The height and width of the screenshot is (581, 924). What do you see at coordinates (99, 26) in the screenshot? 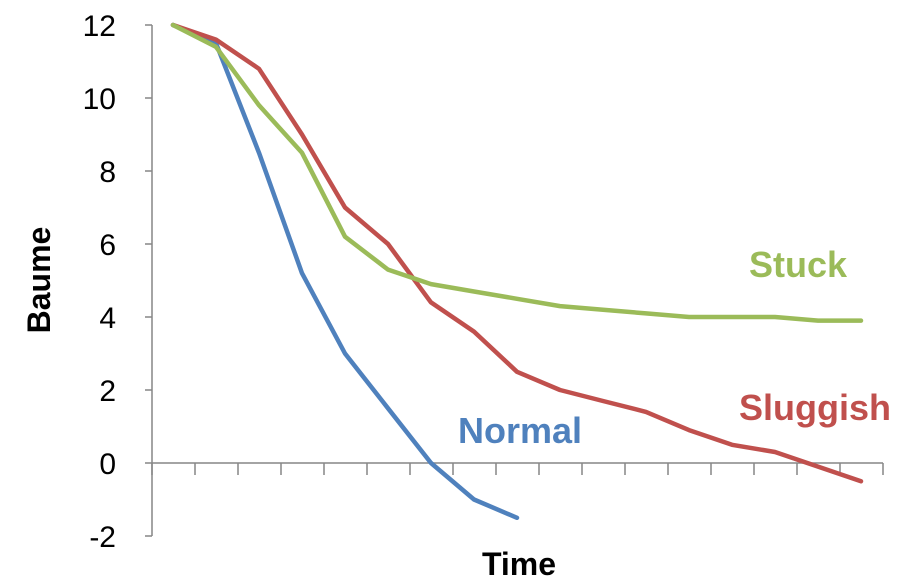
I see `y-tick-label: 12` at bounding box center [99, 26].